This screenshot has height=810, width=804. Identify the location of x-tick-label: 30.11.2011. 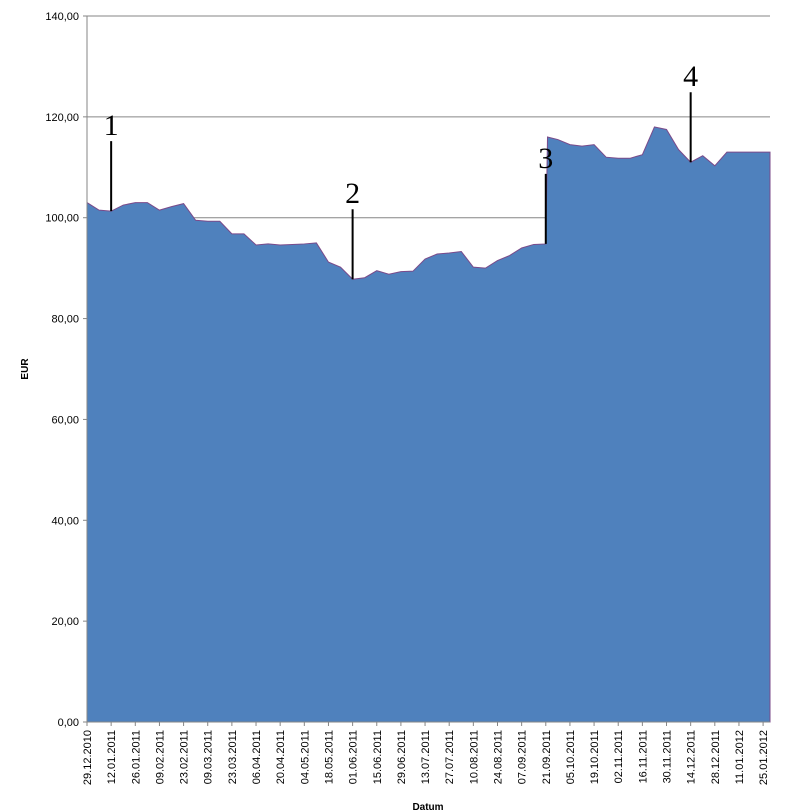
(668, 756).